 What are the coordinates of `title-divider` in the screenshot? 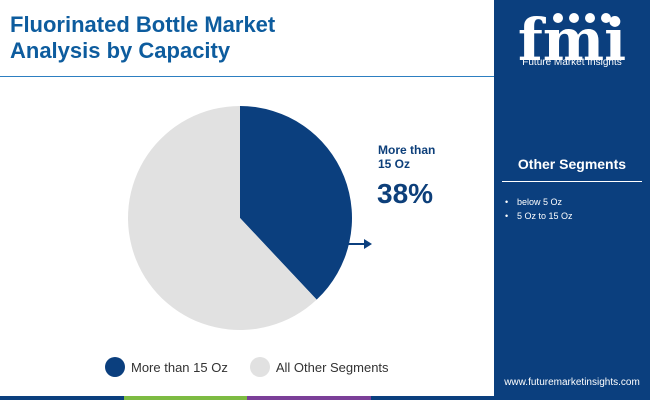 It's located at (247, 76).